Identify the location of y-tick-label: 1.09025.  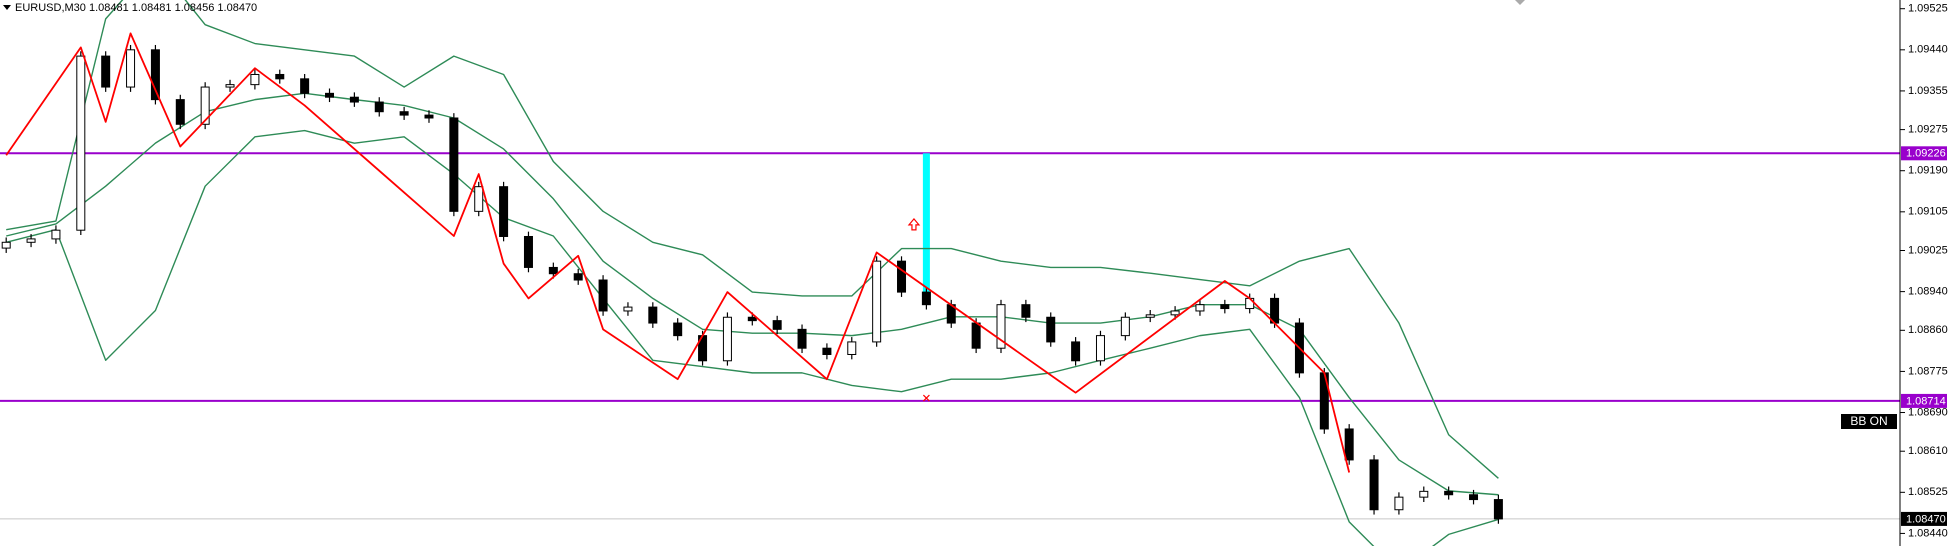
(1928, 250).